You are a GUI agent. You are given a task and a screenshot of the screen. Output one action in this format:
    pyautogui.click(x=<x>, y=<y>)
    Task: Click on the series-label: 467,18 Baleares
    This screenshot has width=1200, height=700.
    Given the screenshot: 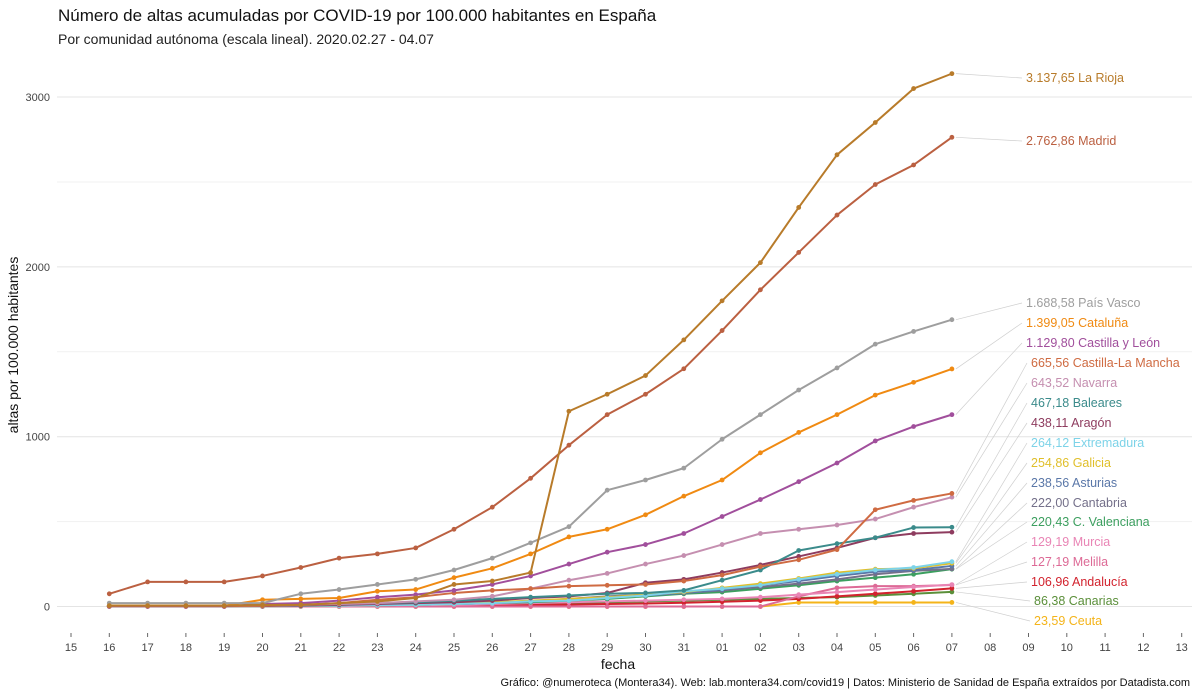 What is the action you would take?
    pyautogui.click(x=1076, y=403)
    